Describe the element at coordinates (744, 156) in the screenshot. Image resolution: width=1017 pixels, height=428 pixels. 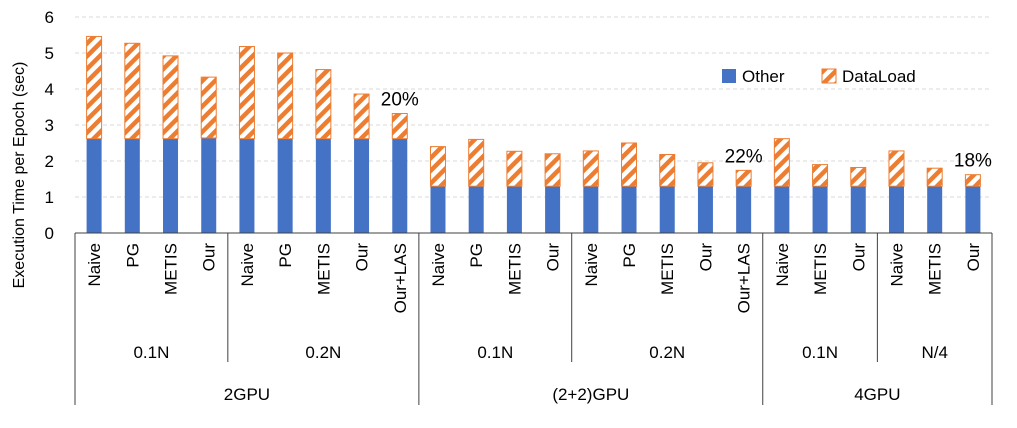
I see `percent-annotation: 22%` at that location.